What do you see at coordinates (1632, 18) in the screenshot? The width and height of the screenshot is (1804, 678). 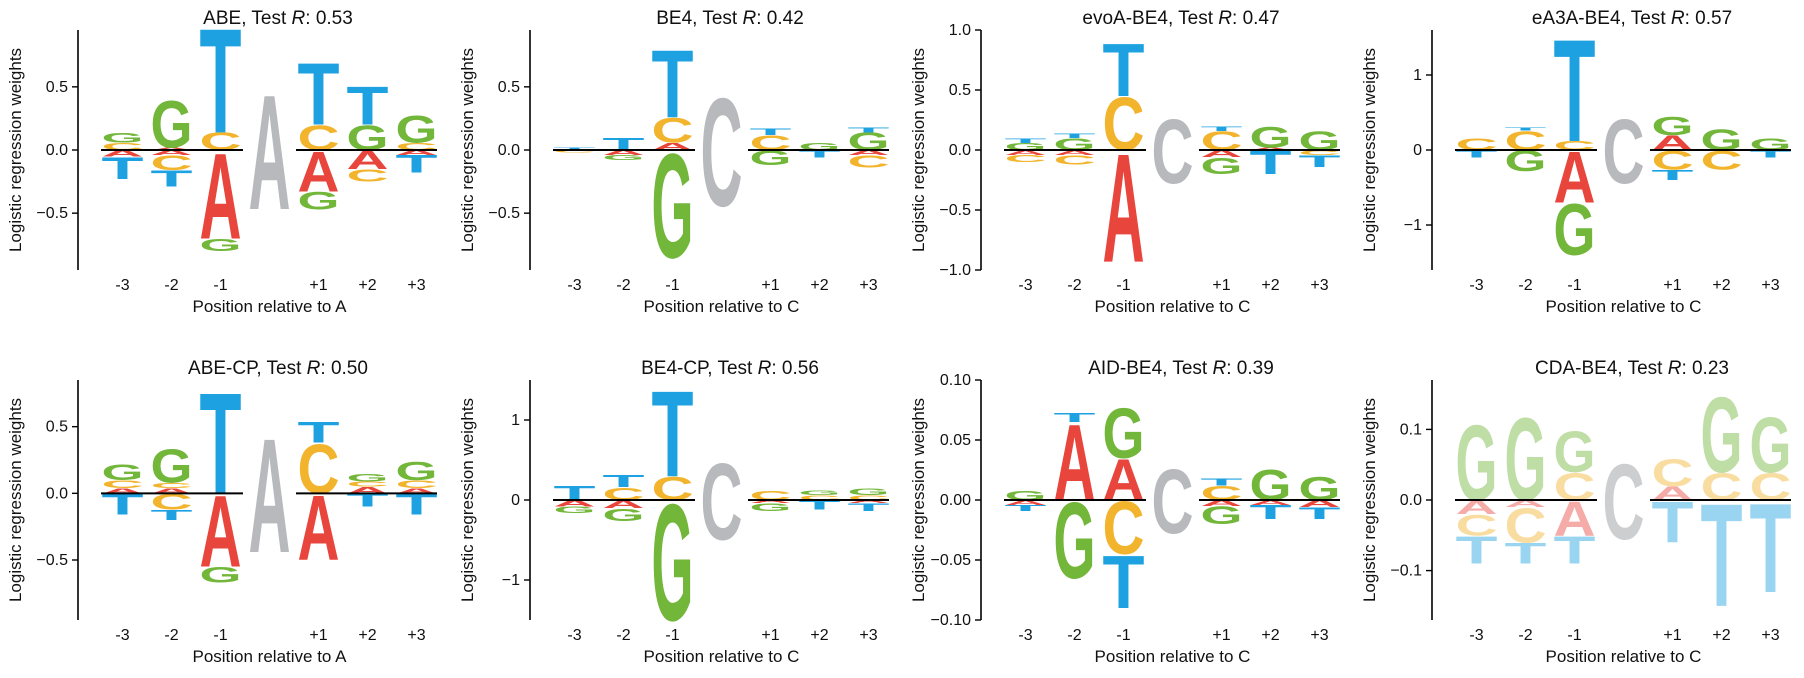 I see `panel-title: eA3A-BE4, Test R: 0.57` at bounding box center [1632, 18].